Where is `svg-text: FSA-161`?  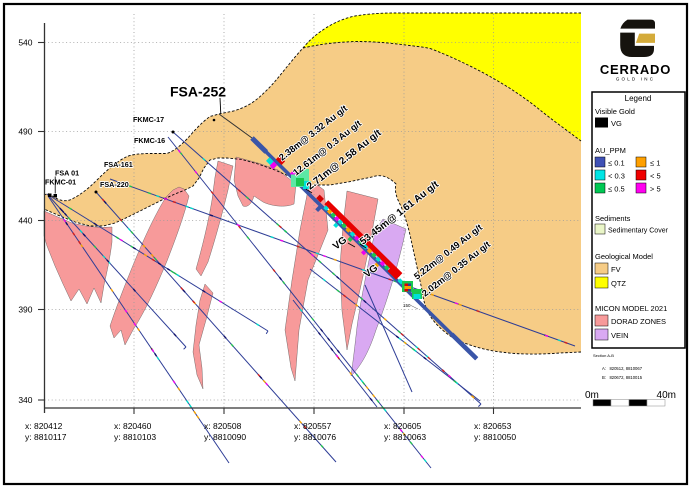
svg-text: FSA-161 is located at coordinates (118, 164).